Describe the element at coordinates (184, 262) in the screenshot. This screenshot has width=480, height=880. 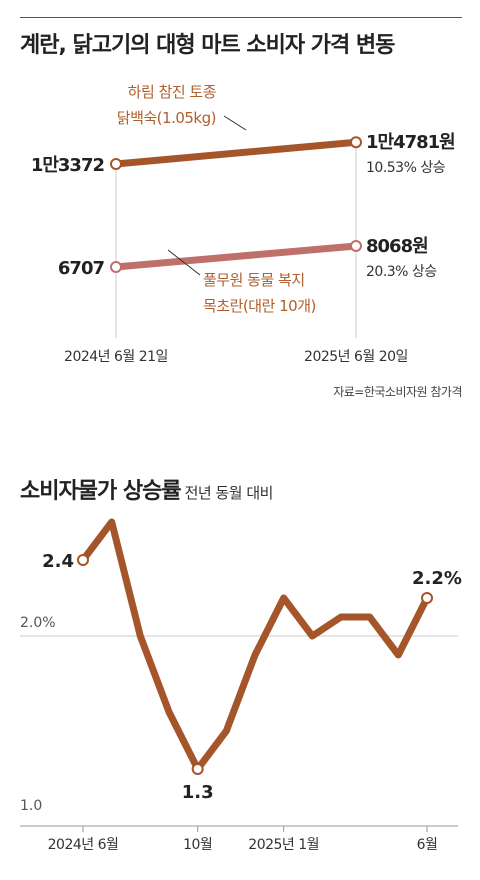
I see `series-2-leader` at that location.